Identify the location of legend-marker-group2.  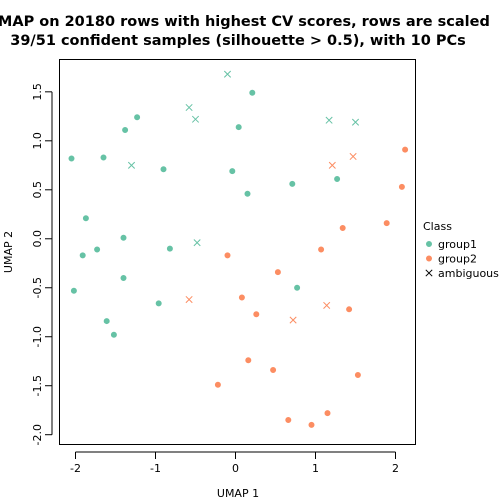
(428, 258).